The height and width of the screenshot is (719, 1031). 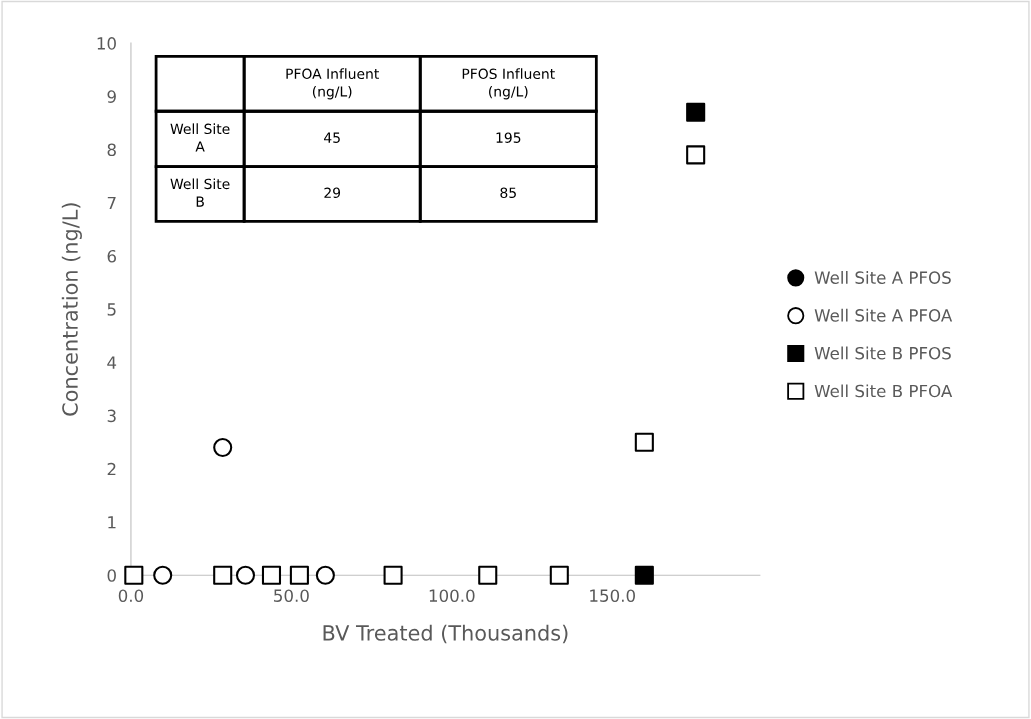 I want to click on x-tick-label: 0.0, so click(x=131, y=595).